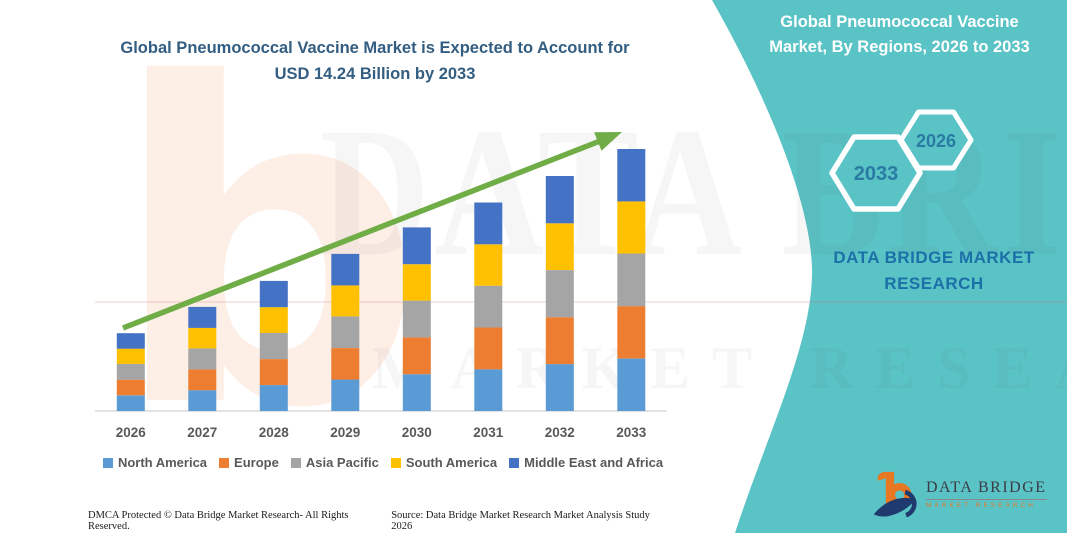 This screenshot has height=533, width=1067. Describe the element at coordinates (936, 141) in the screenshot. I see `hexagon-year-2026-label: 2026` at that location.